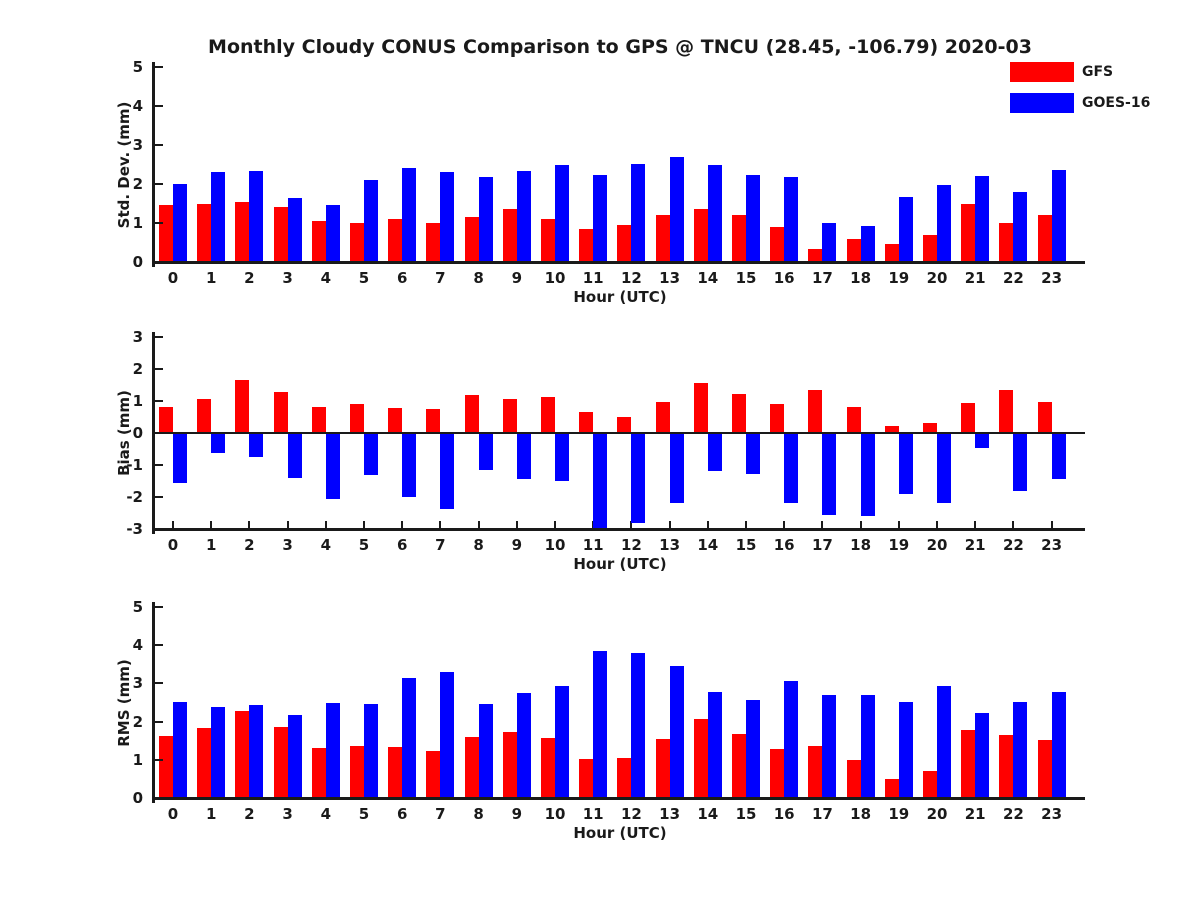 Image resolution: width=1200 pixels, height=900 pixels. Describe the element at coordinates (593, 814) in the screenshot. I see `x-tick-label: 11` at that location.